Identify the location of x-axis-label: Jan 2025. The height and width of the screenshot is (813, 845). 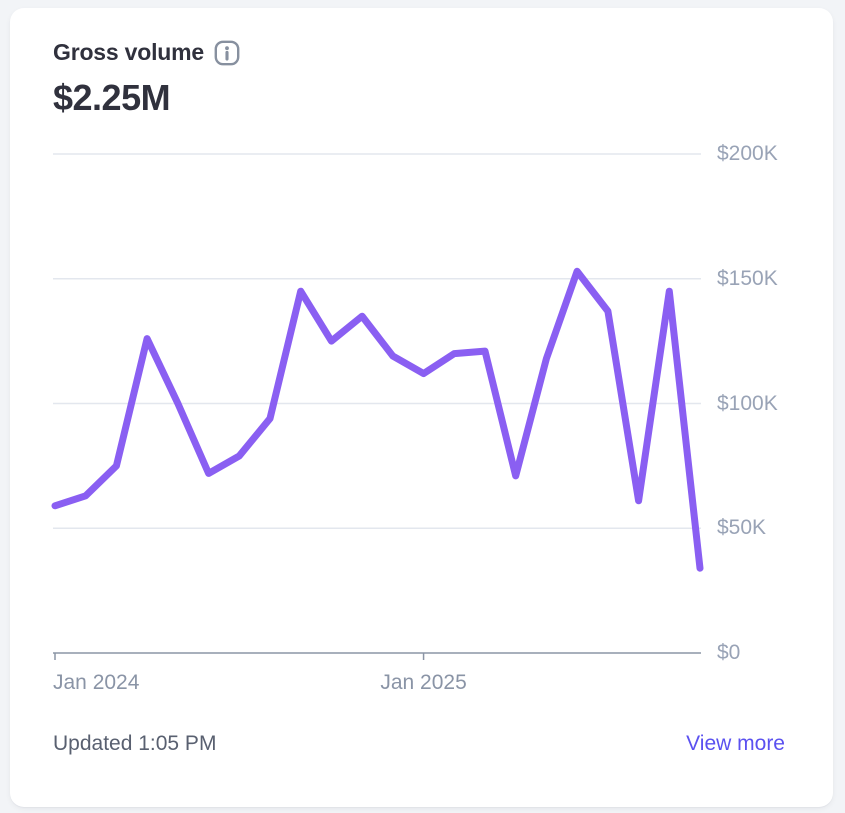
(423, 682).